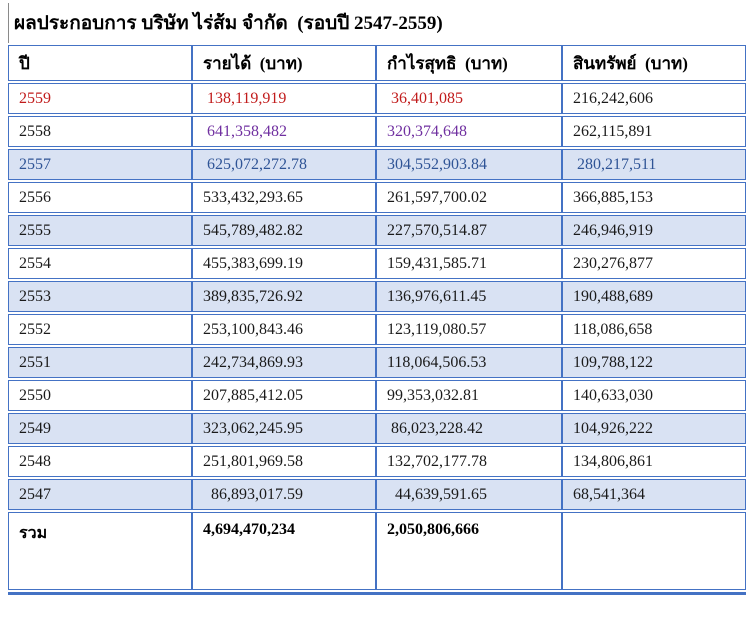 This screenshot has height=643, width=750. Describe the element at coordinates (654, 362) in the screenshot. I see `assets-cell: 109,788,122` at that location.